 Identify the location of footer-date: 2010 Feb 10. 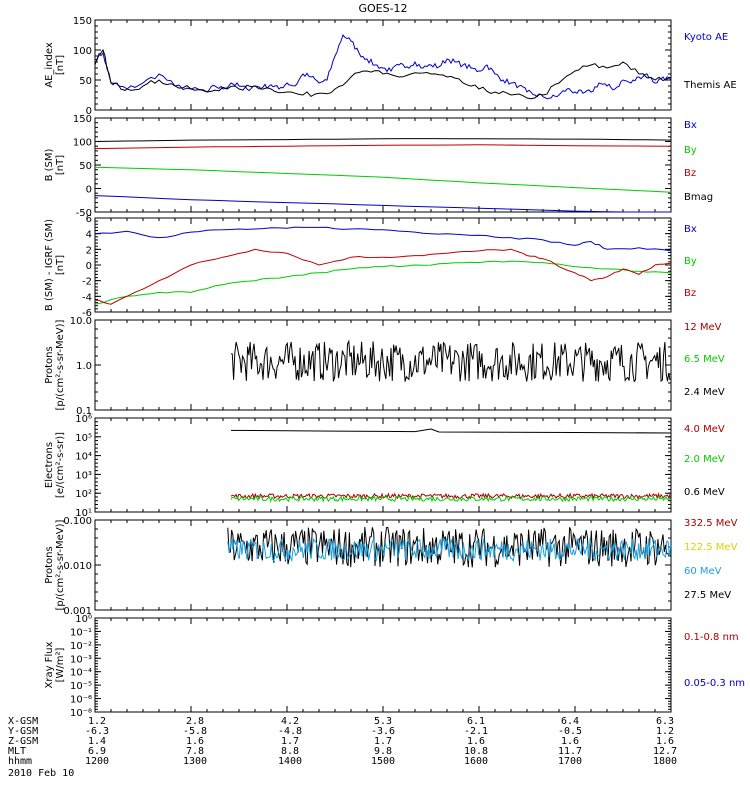
(41, 773).